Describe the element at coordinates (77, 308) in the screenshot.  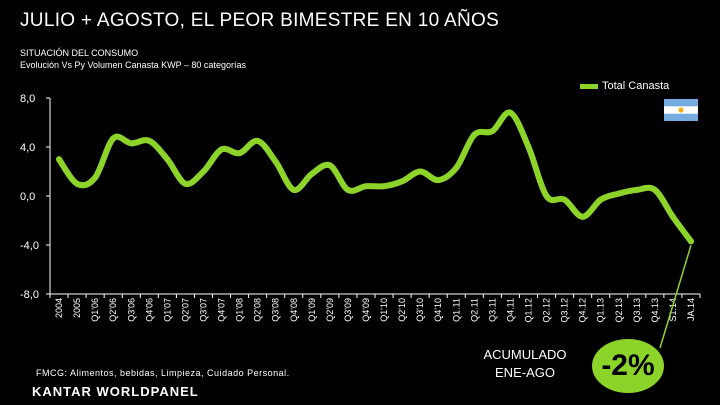
I see `x-tick-label: 2005` at that location.